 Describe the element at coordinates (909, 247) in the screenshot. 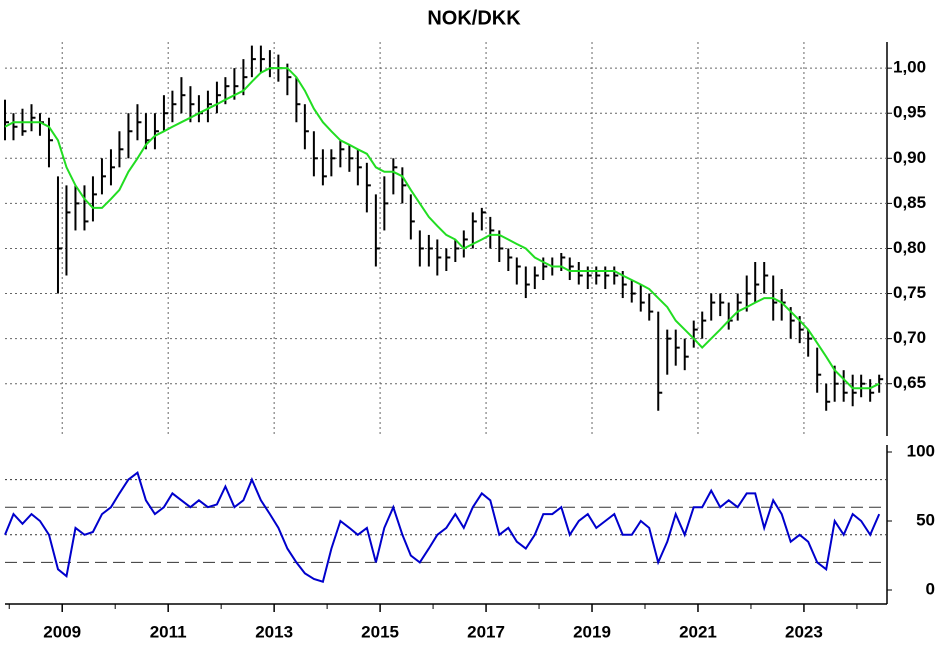

I see `y-tick-label: 0,80` at that location.